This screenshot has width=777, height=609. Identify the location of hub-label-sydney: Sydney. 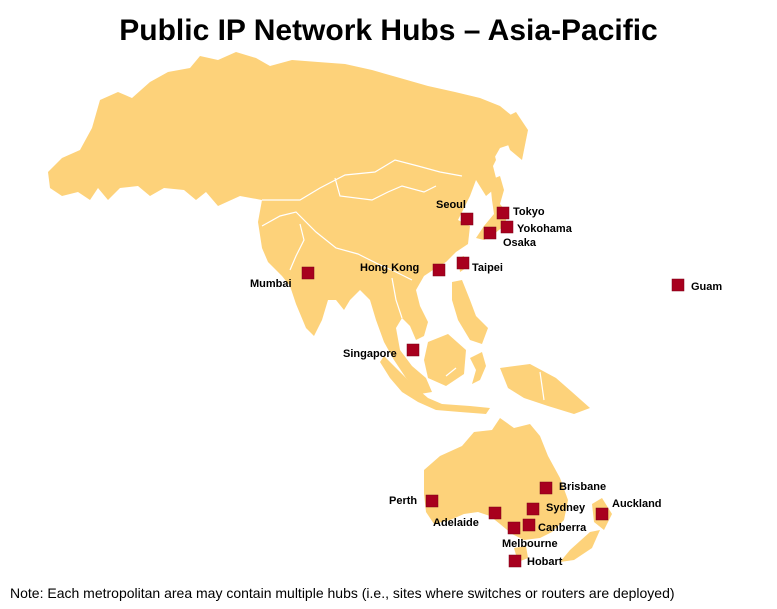
(566, 508).